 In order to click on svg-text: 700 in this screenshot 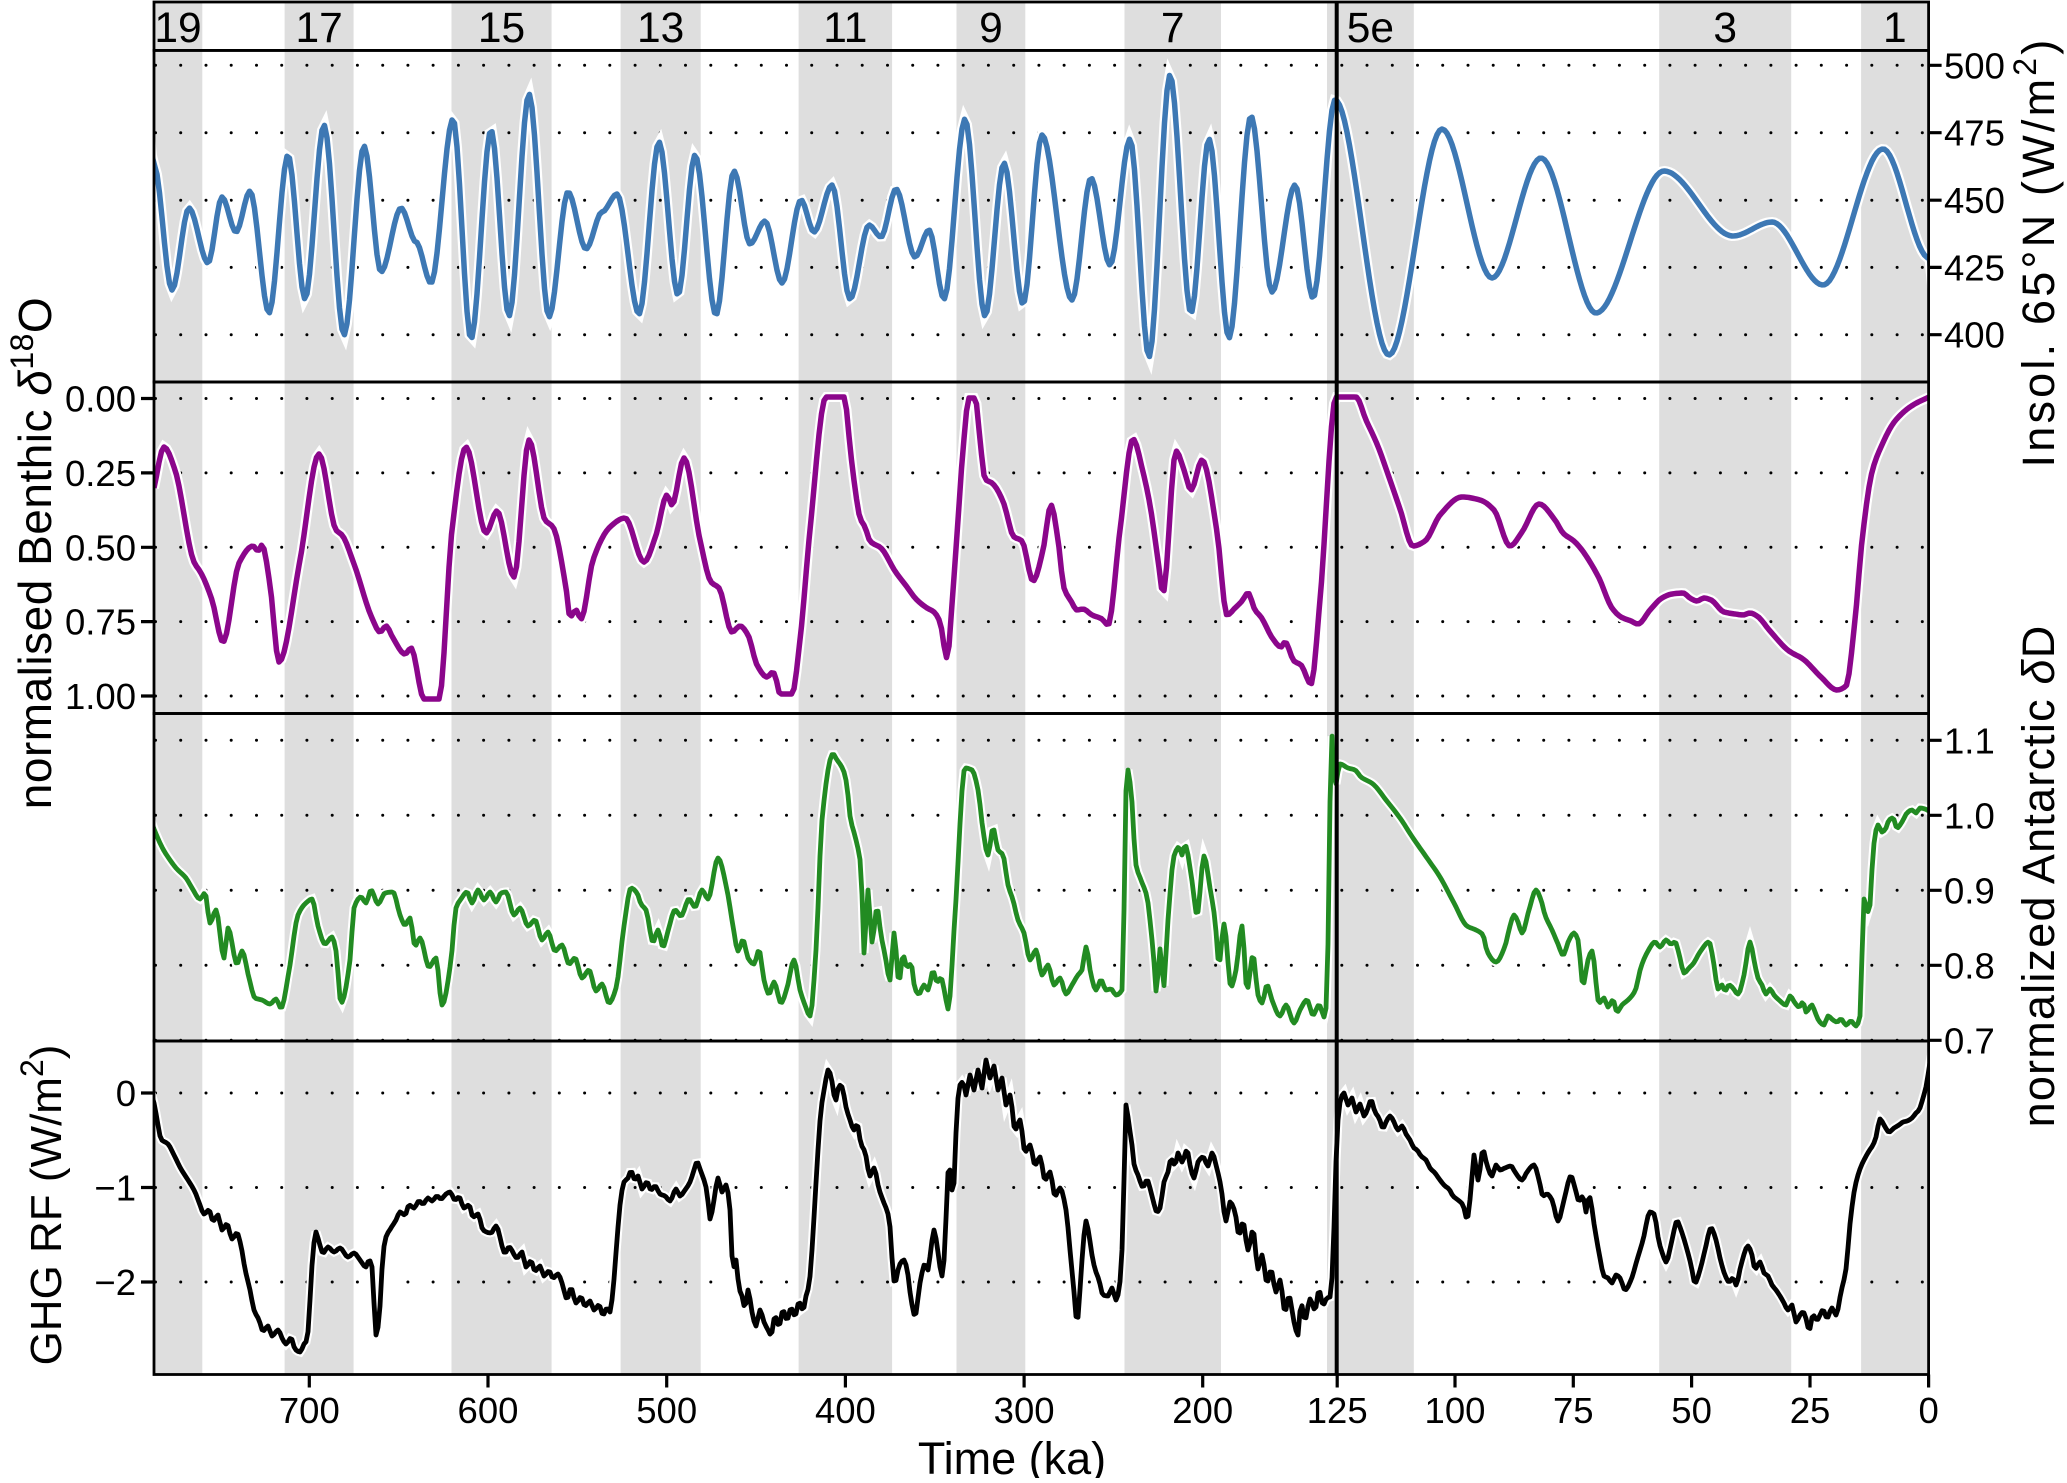, I will do `click(309, 1410)`.